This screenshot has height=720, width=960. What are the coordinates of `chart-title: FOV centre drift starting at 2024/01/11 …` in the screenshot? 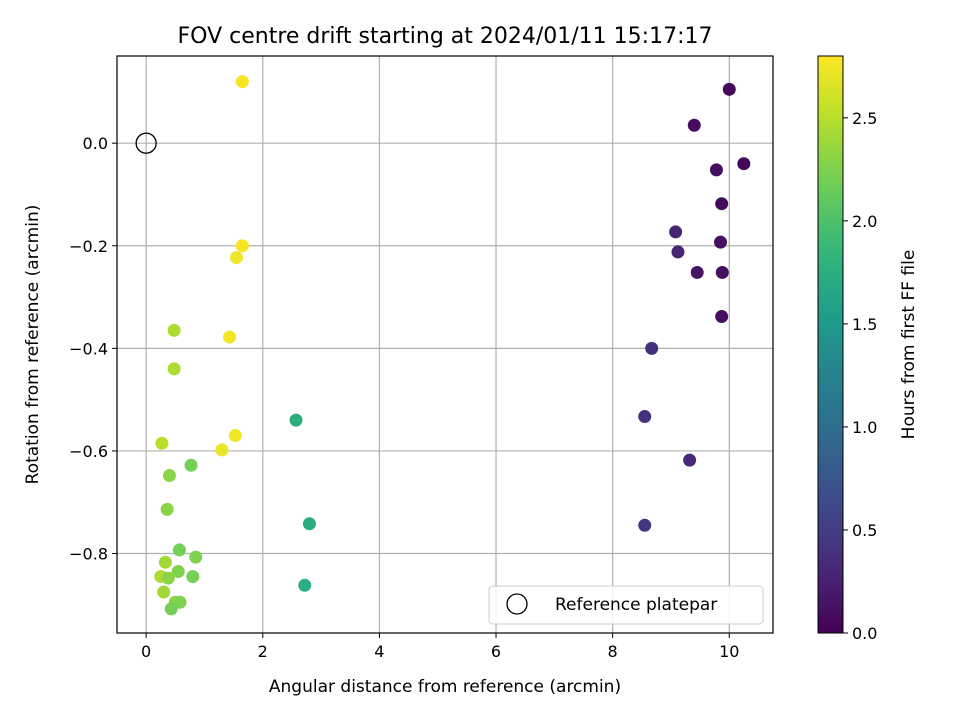 It's located at (445, 36).